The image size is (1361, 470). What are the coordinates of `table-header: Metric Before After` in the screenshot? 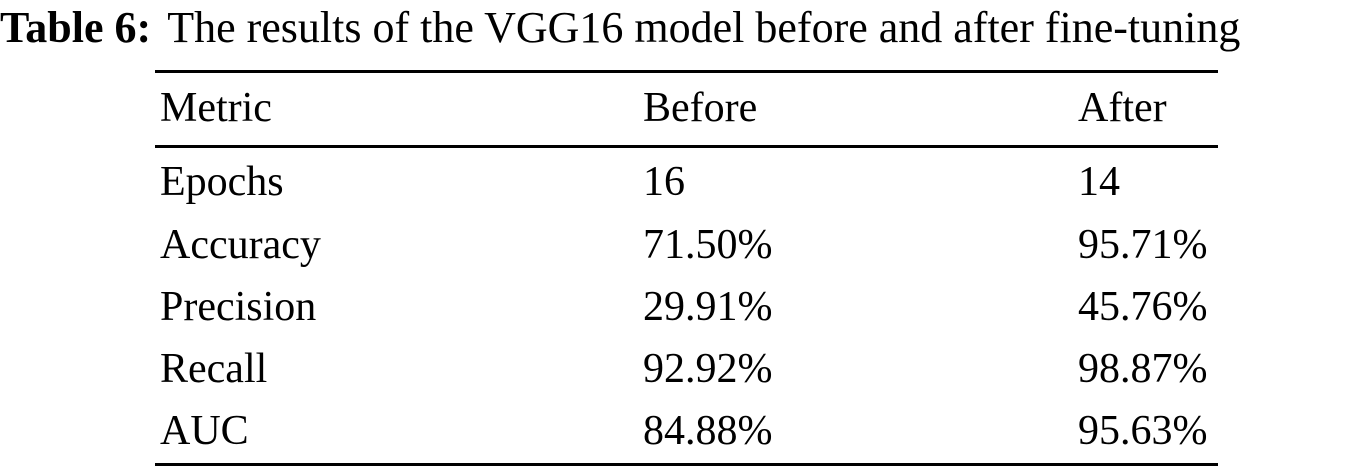 It's located at (686, 110).